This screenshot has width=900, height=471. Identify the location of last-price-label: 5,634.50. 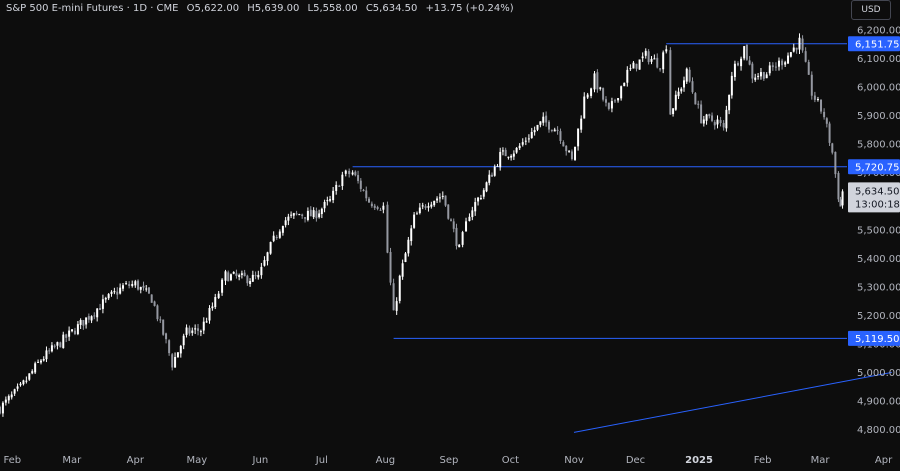
(877, 191).